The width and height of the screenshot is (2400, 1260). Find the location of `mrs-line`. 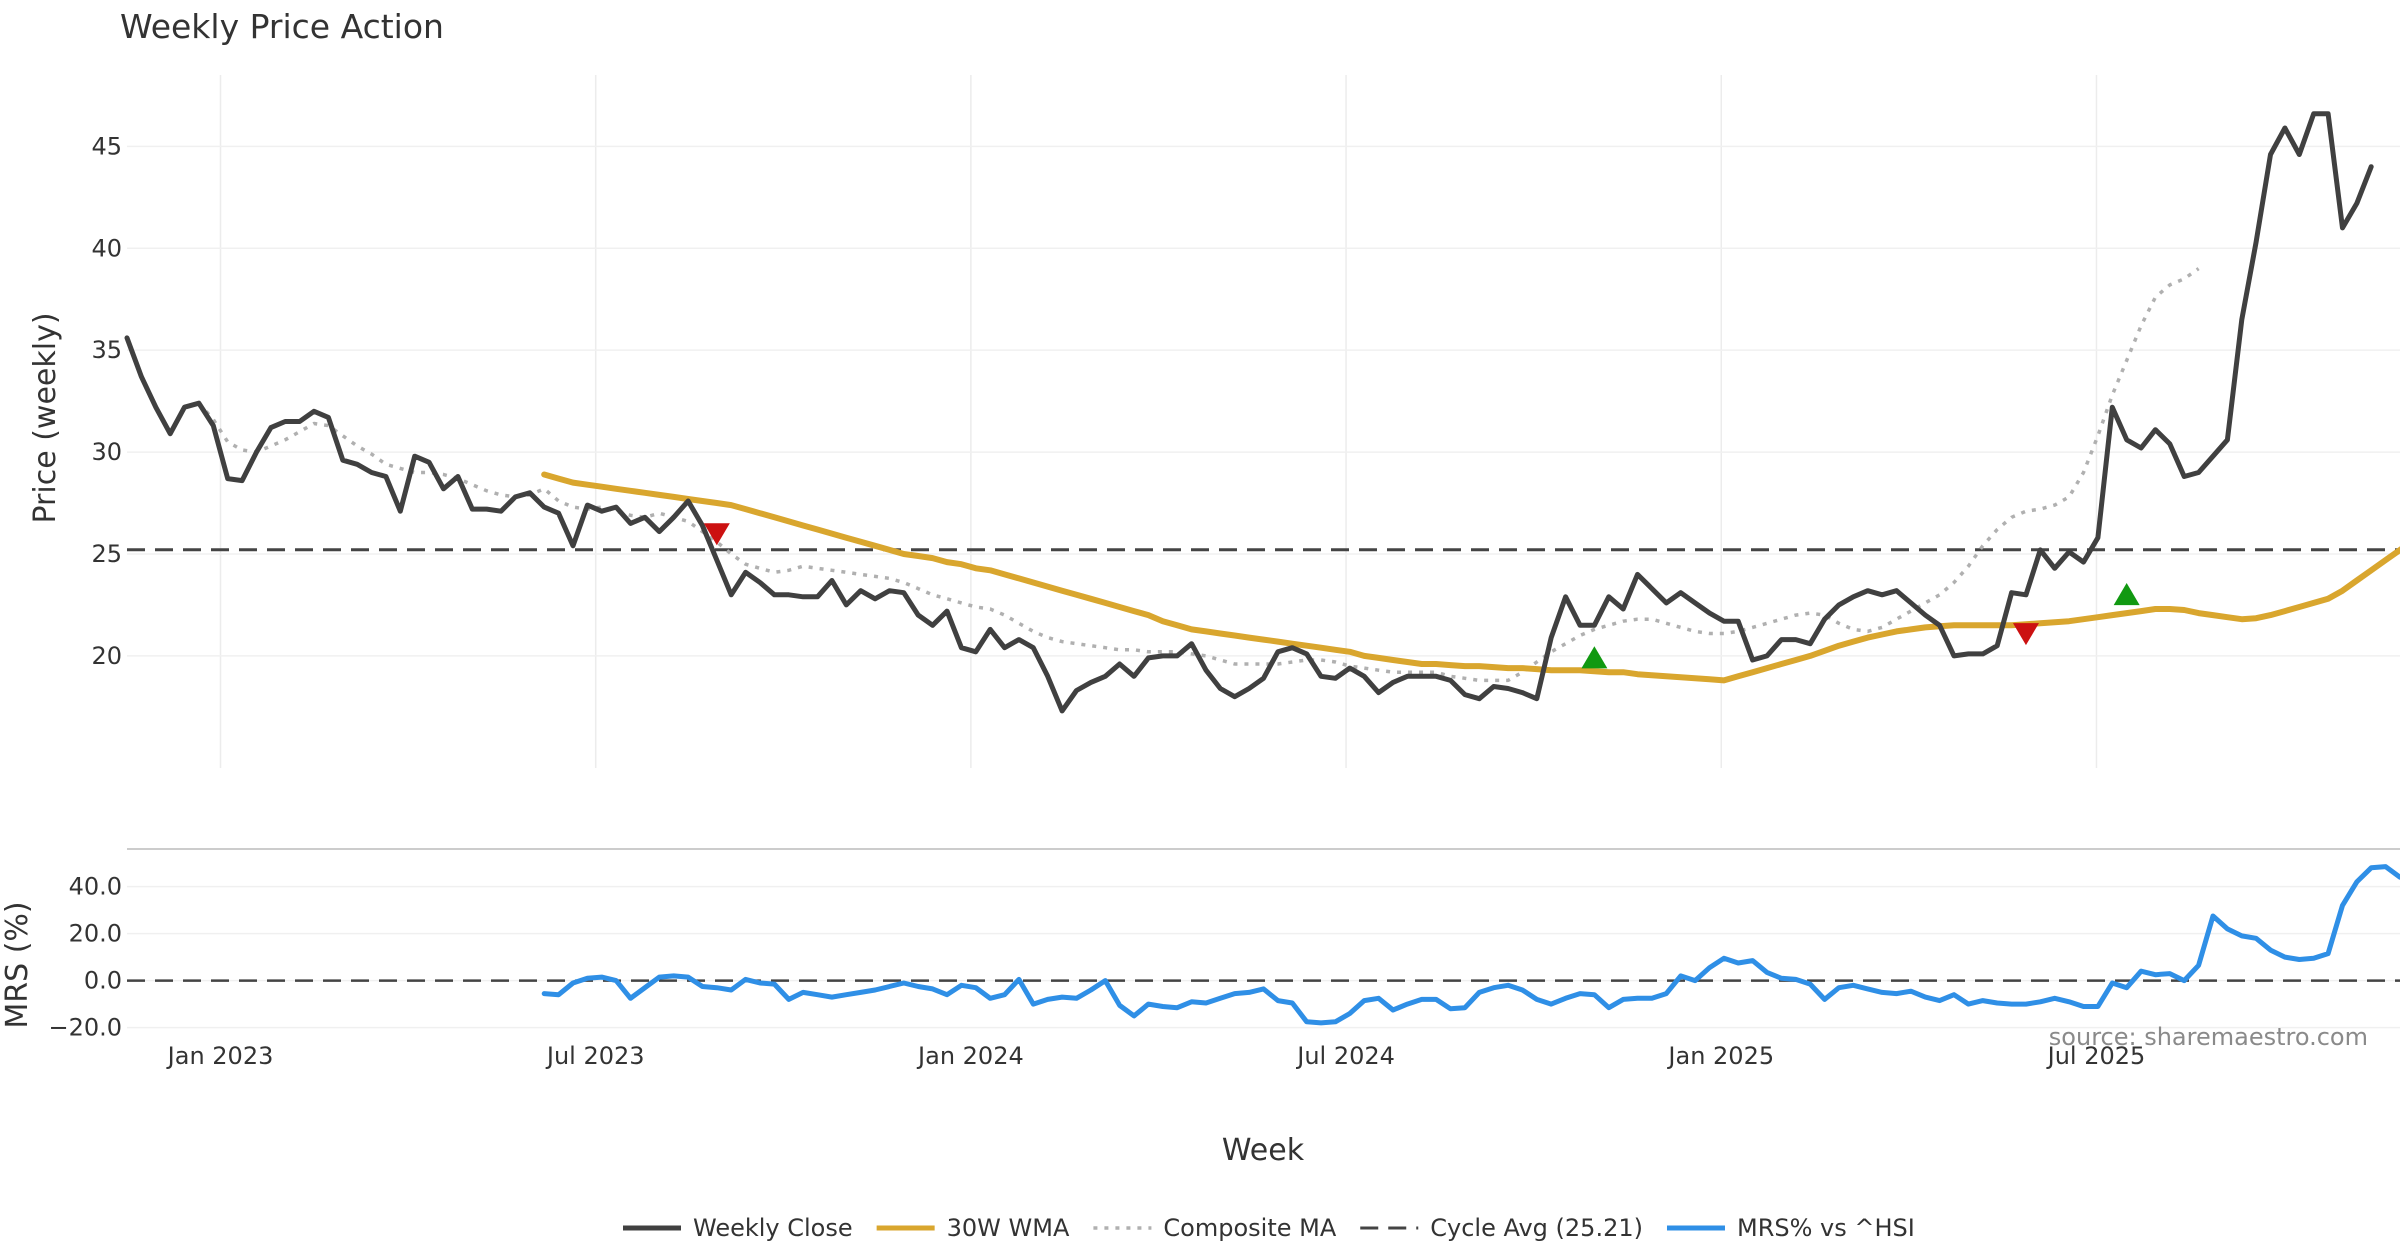

mrs-line is located at coordinates (1470, 945).